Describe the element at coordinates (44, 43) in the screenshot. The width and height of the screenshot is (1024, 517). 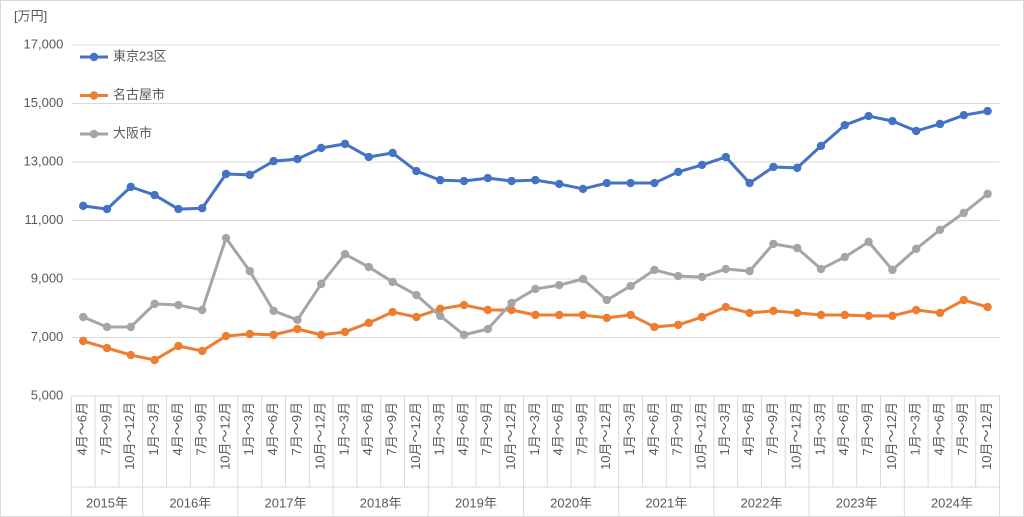
I see `y-tick-label: 17,000` at that location.